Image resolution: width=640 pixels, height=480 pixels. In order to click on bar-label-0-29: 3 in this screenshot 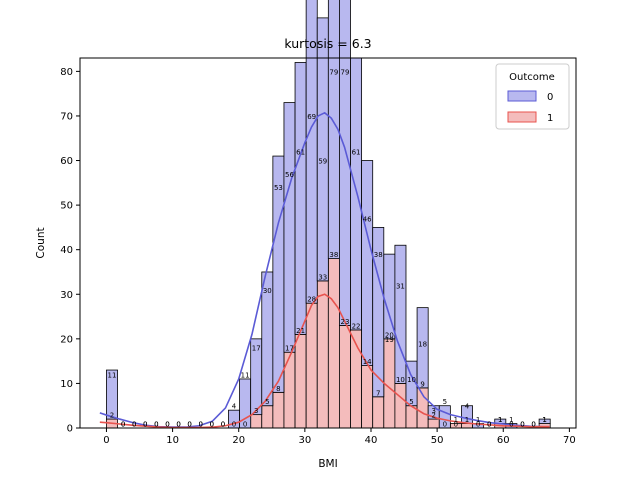, I will do `click(433, 411)`.